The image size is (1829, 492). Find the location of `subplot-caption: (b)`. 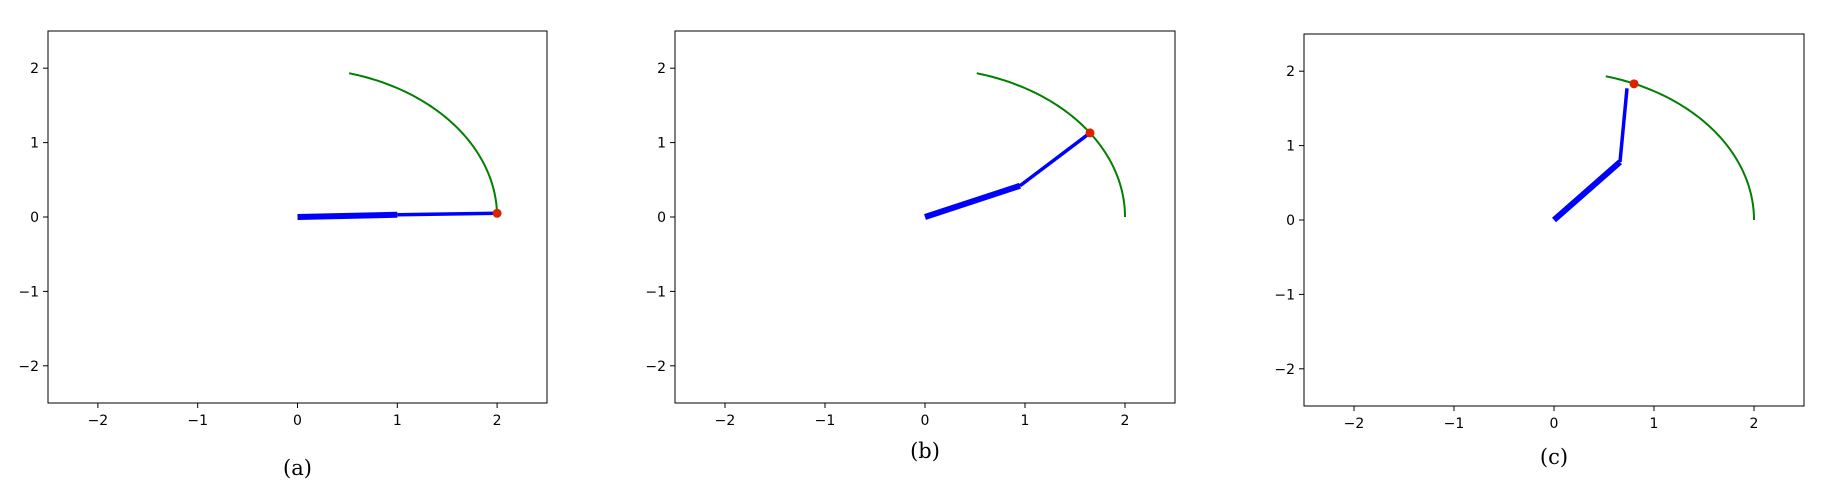

subplot-caption: (b) is located at coordinates (925, 451).